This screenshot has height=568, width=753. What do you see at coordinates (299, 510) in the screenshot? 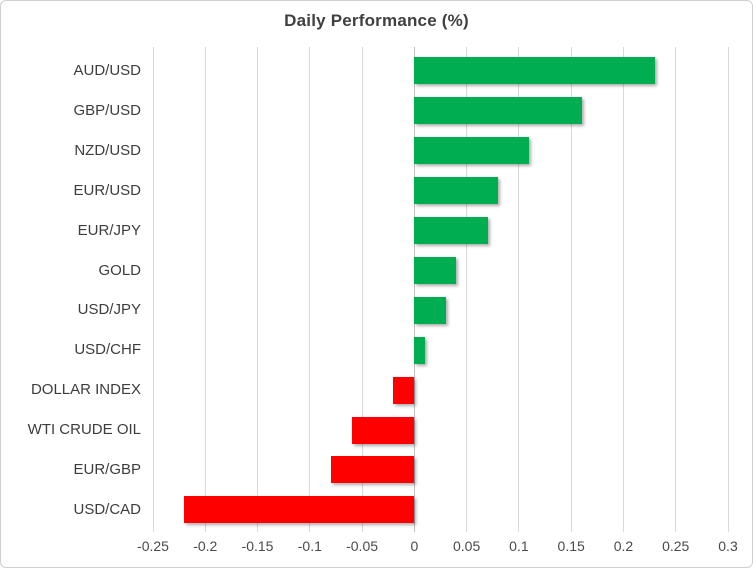
I see `bar-usd-cad` at bounding box center [299, 510].